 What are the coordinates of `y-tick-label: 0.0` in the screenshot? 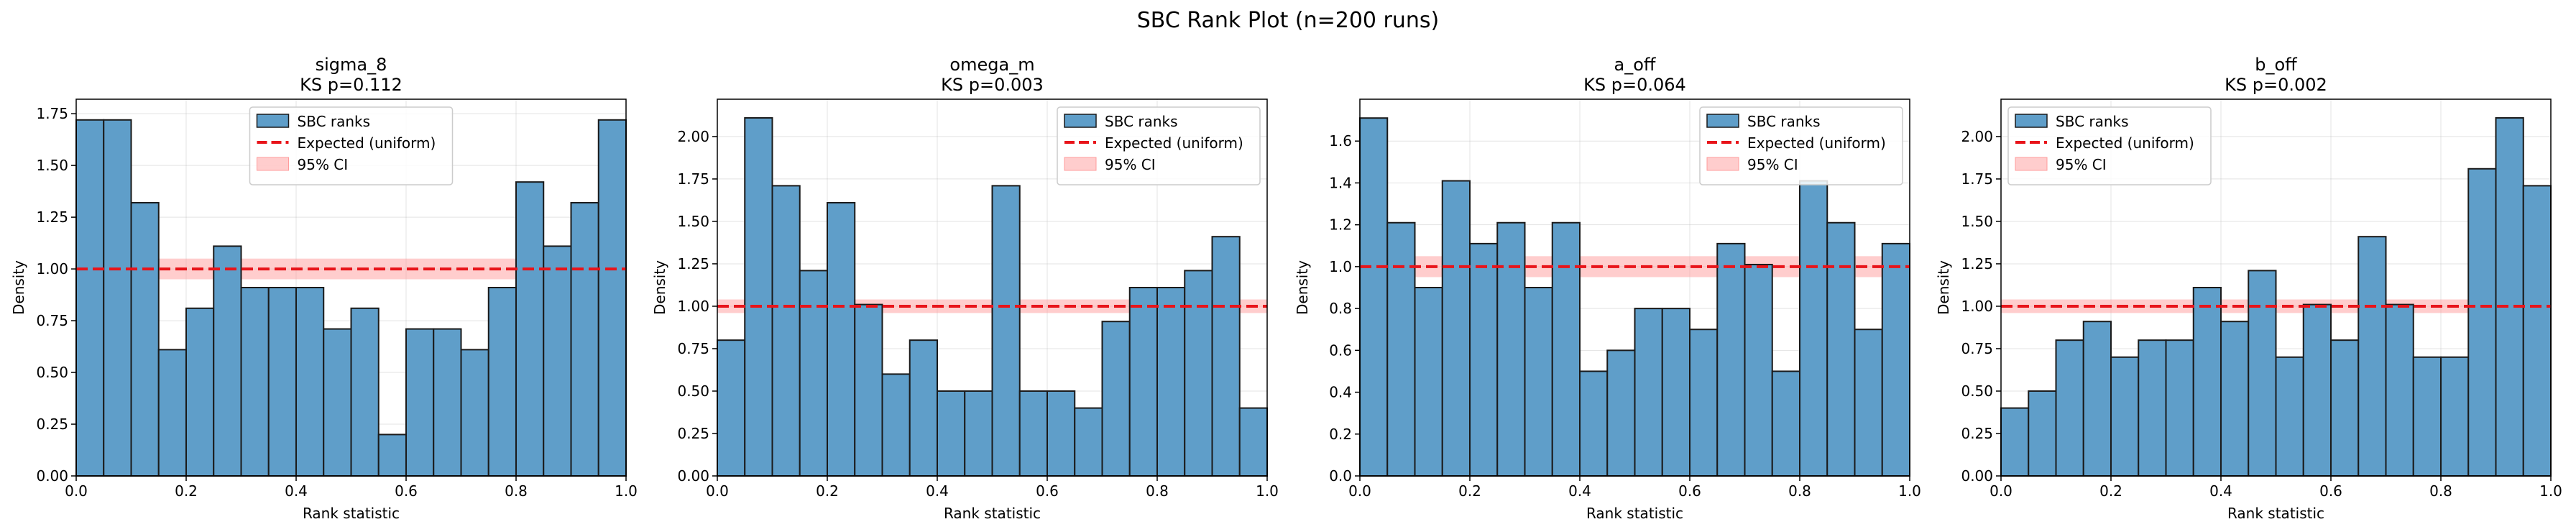 It's located at (1340, 476).